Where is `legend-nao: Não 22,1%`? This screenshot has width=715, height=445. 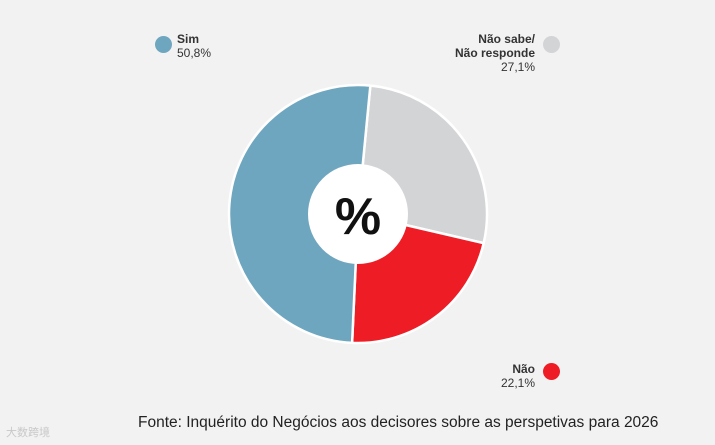
legend-nao: Não 22,1% is located at coordinates (530, 376).